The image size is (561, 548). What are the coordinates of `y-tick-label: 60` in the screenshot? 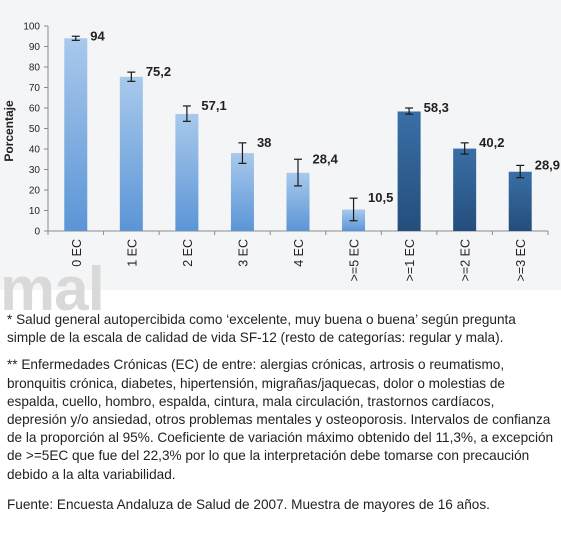 It's located at (35, 109).